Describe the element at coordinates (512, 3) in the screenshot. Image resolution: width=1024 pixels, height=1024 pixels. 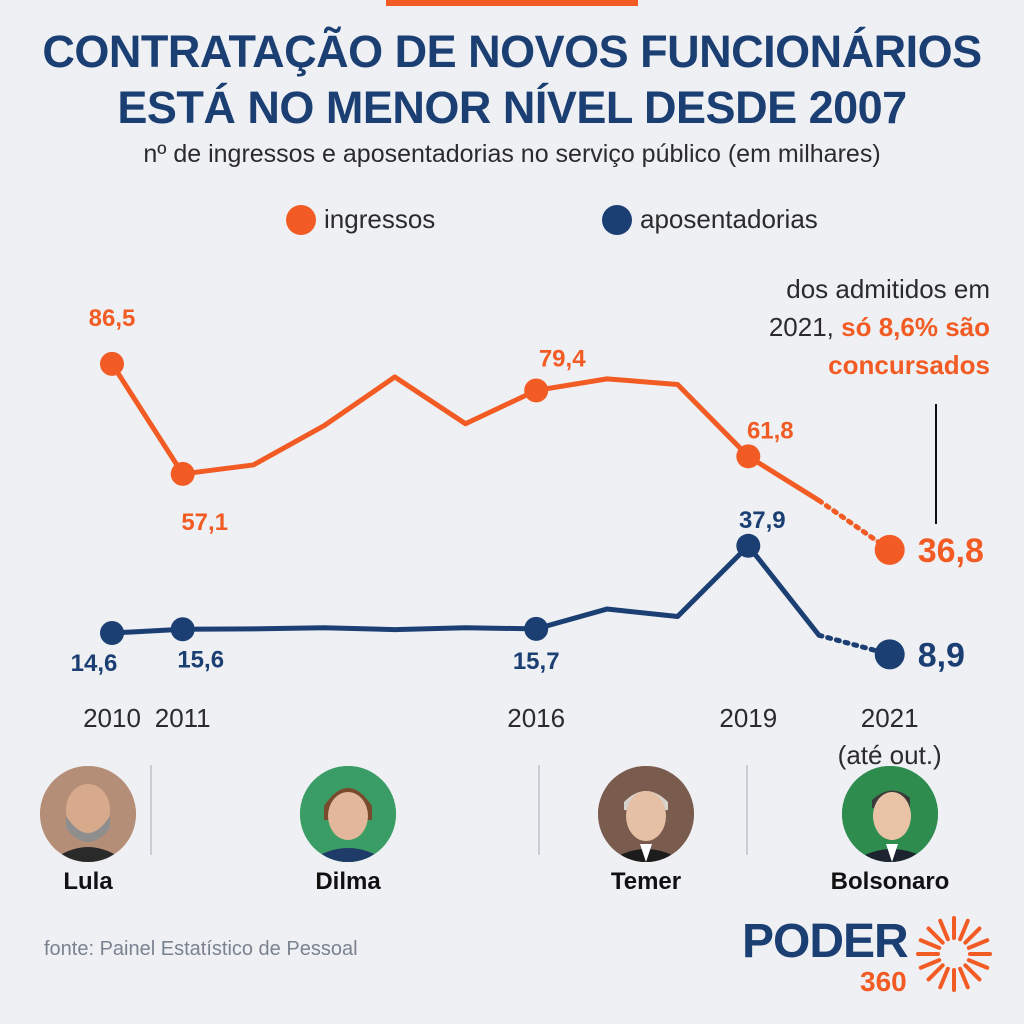
I see `top-accent-bar` at that location.